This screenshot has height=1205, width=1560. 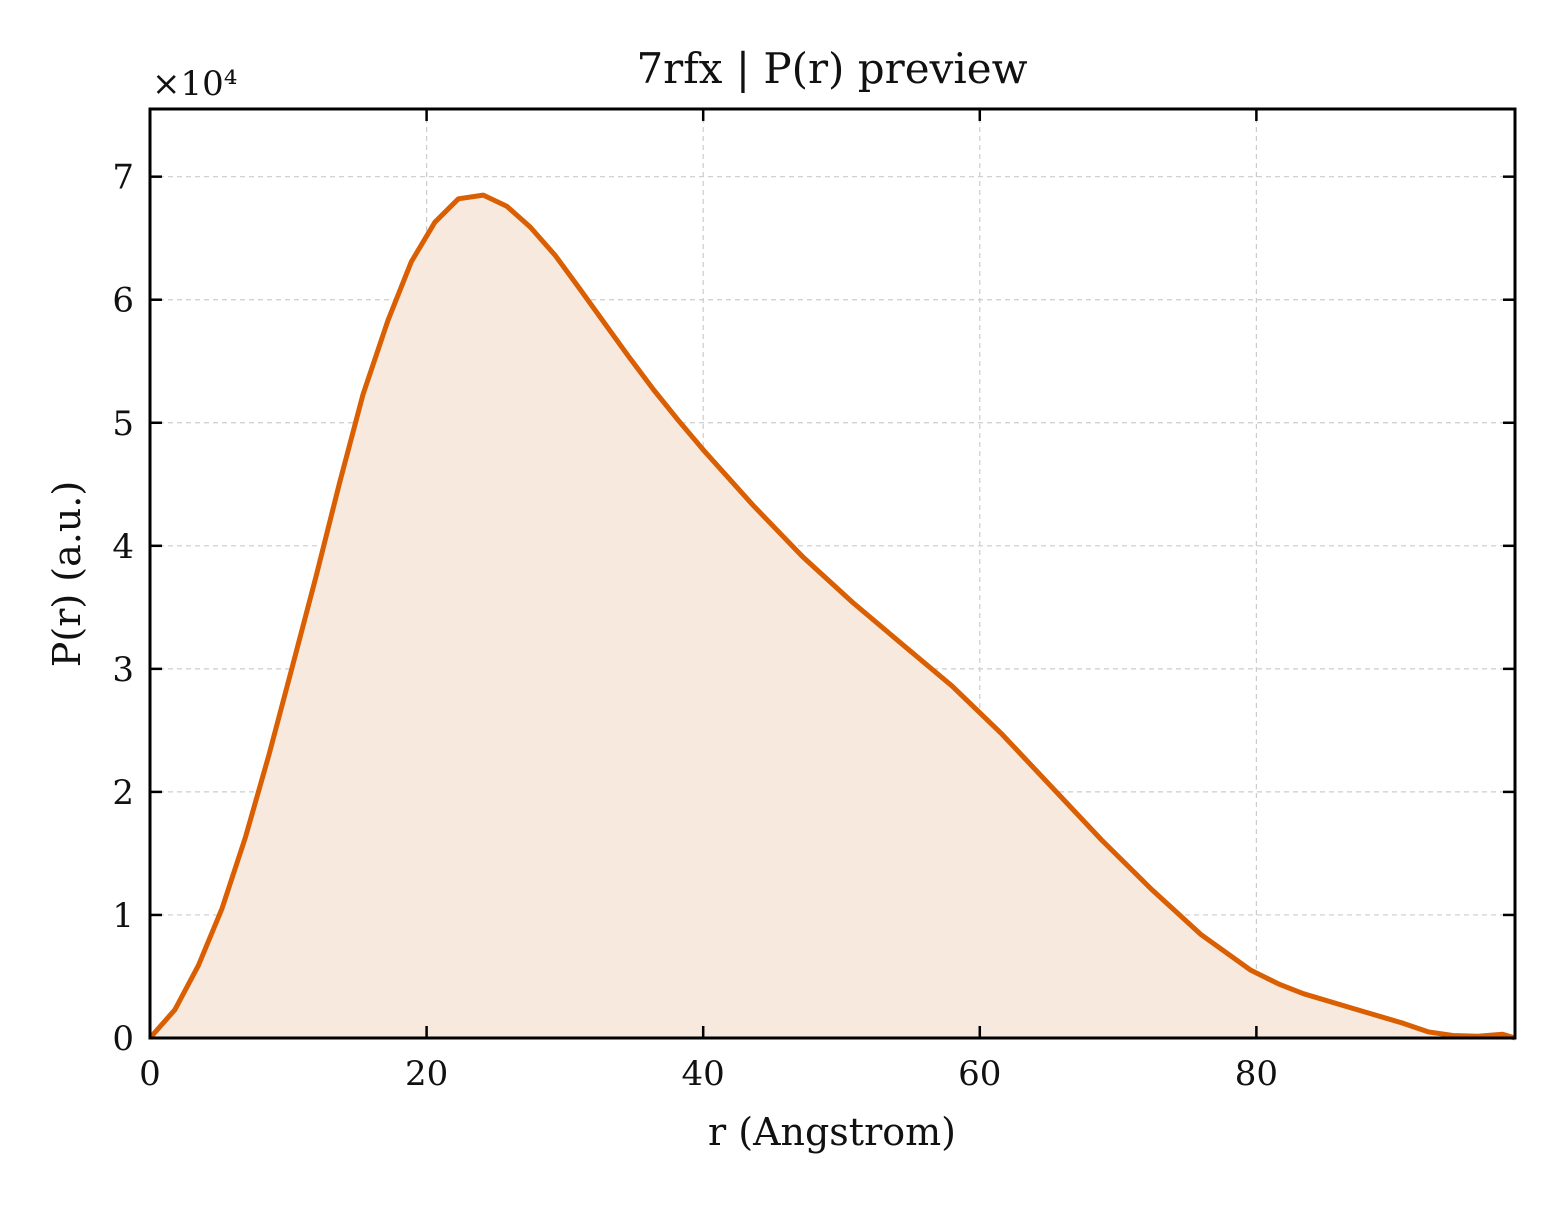 What do you see at coordinates (150, 1074) in the screenshot?
I see `x-tick-label: 0` at bounding box center [150, 1074].